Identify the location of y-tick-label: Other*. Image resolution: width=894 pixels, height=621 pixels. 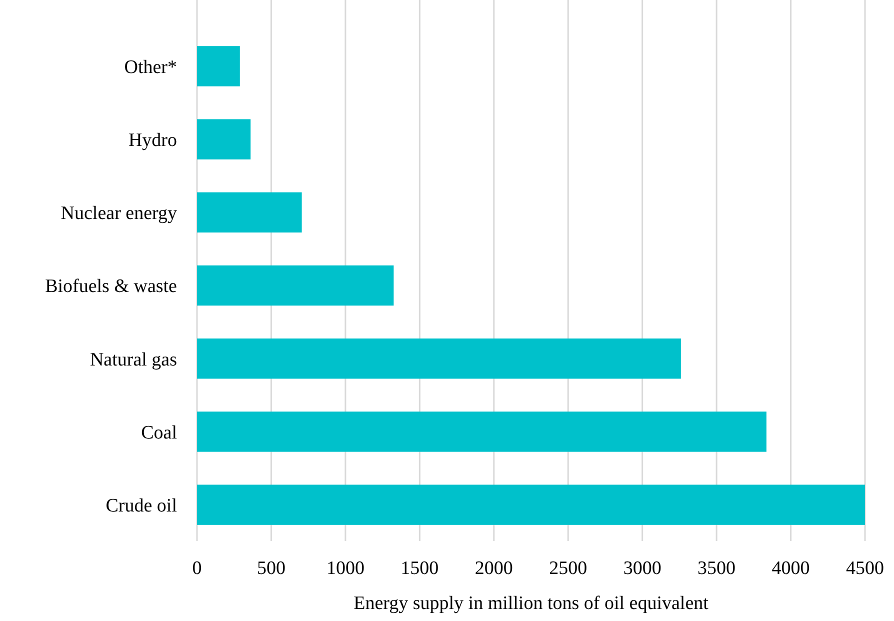
(150, 67).